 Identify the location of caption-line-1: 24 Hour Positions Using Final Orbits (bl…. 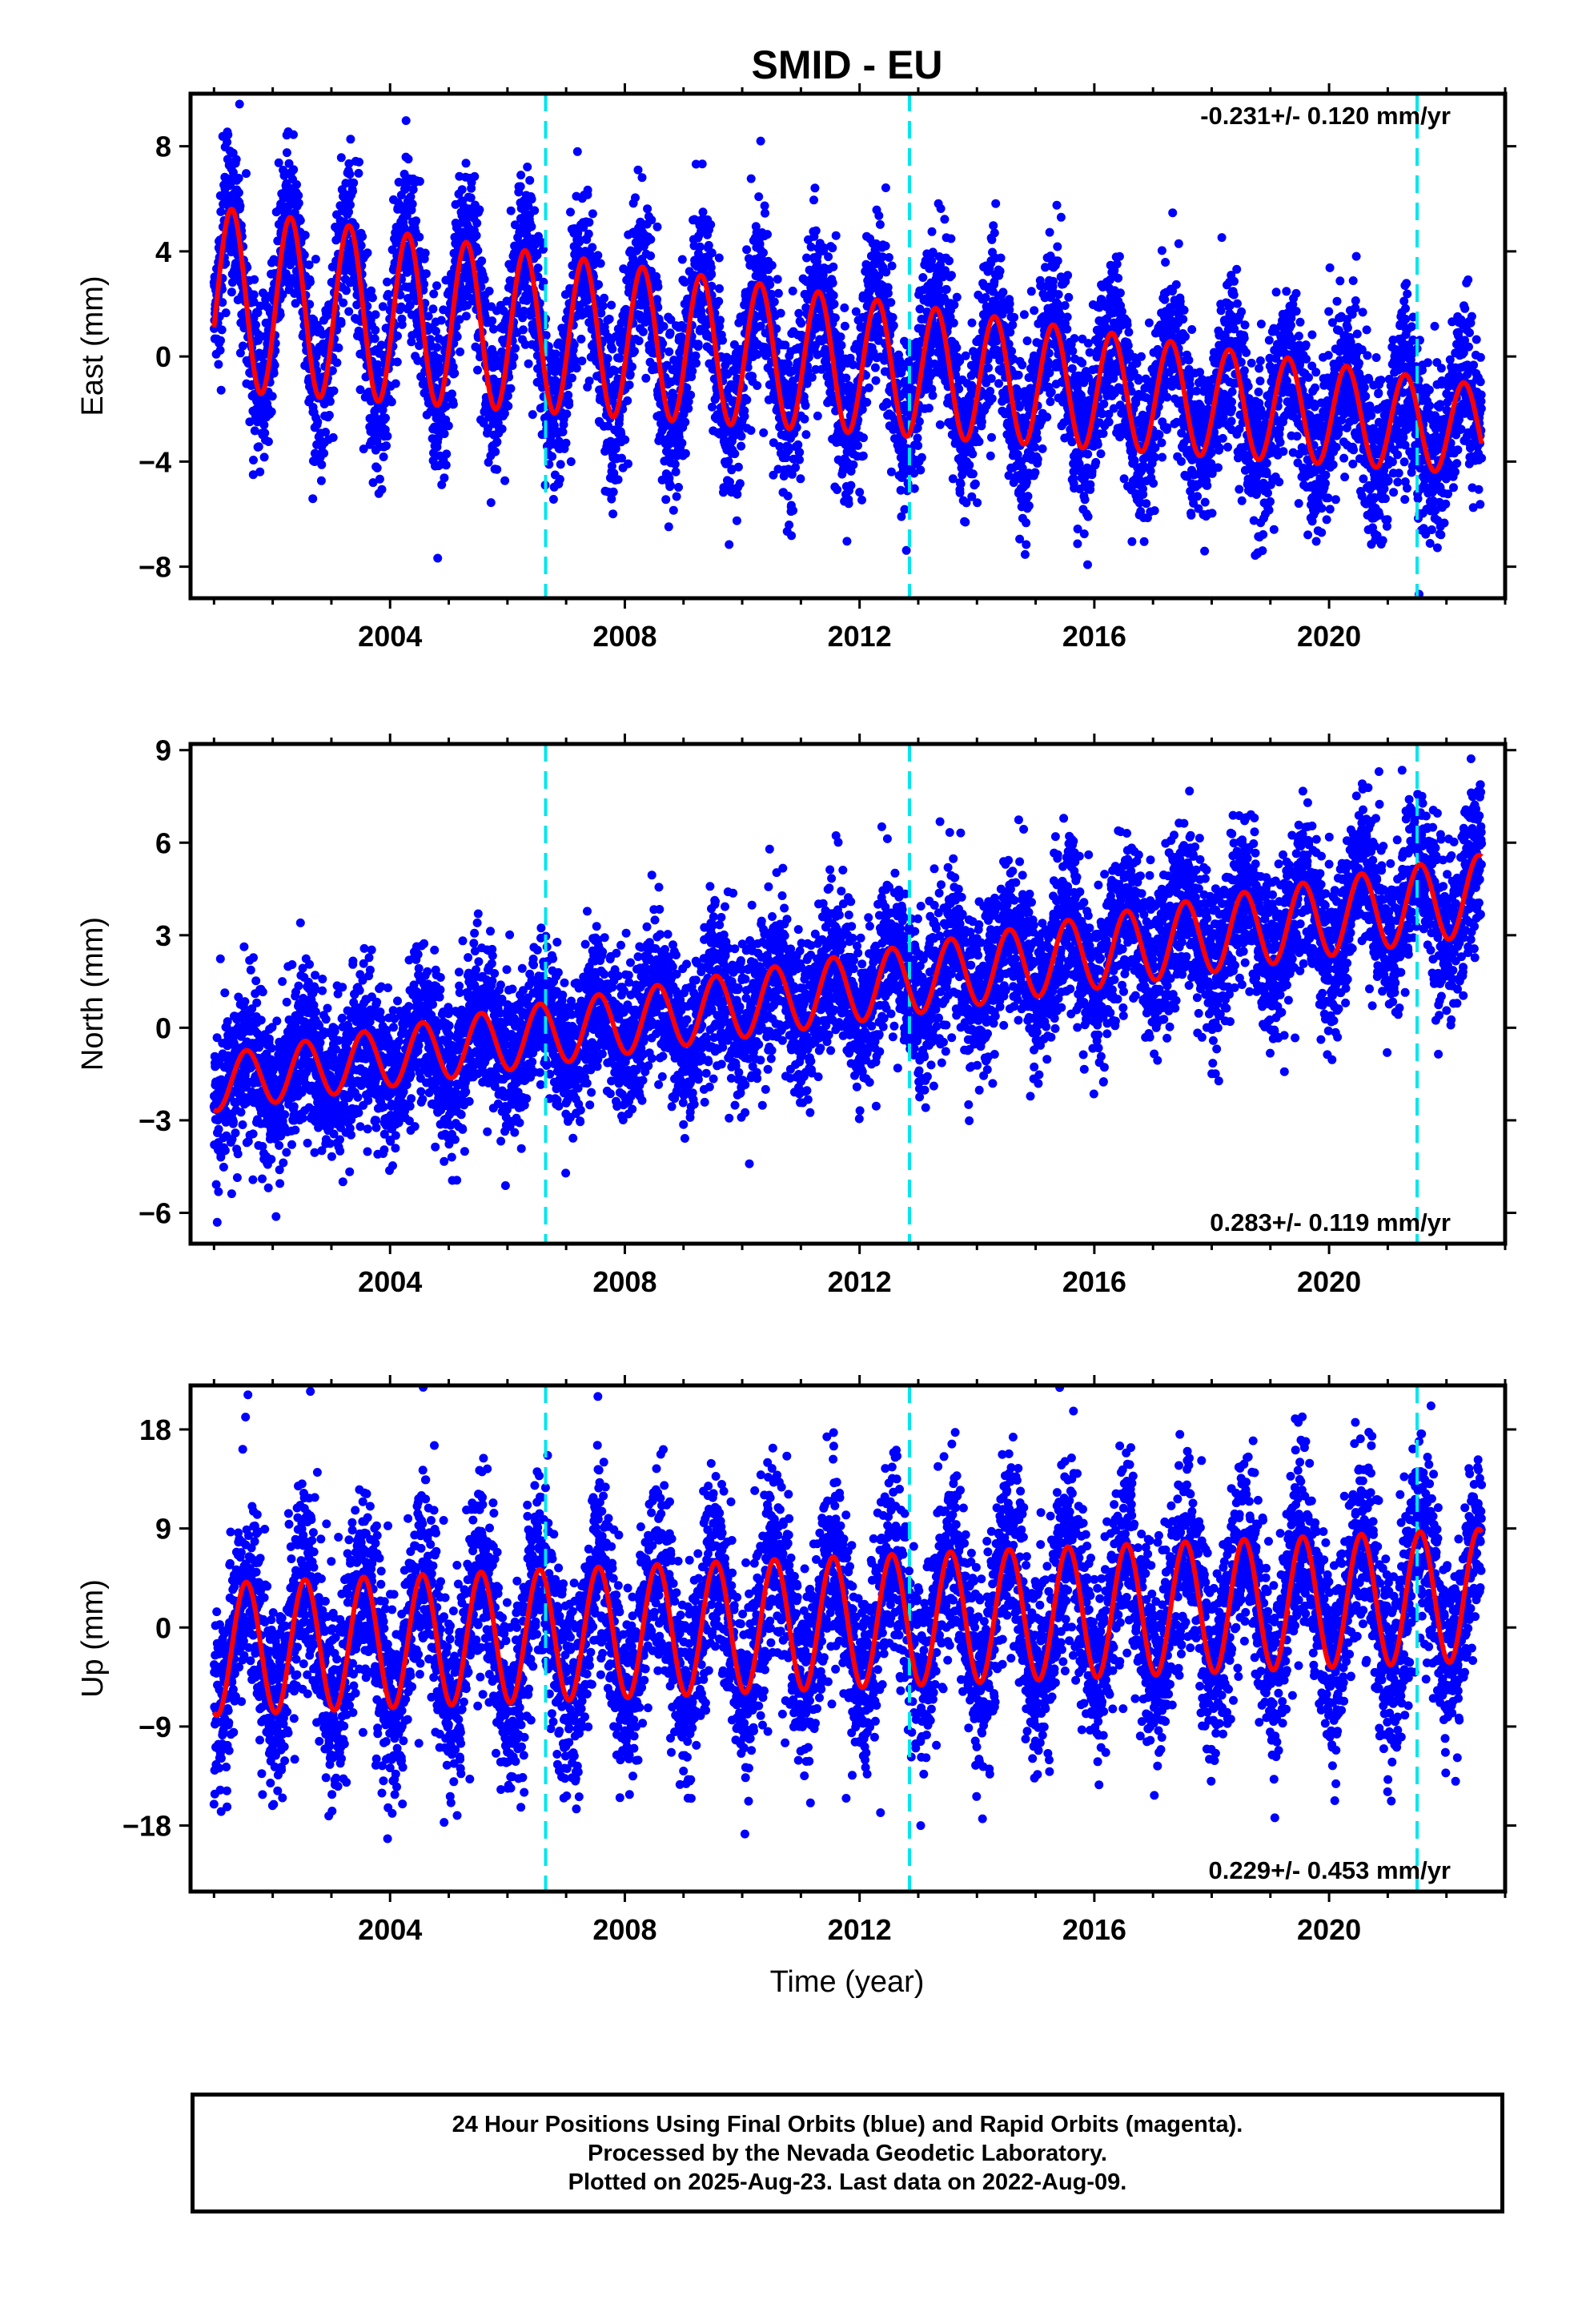
(847, 2124).